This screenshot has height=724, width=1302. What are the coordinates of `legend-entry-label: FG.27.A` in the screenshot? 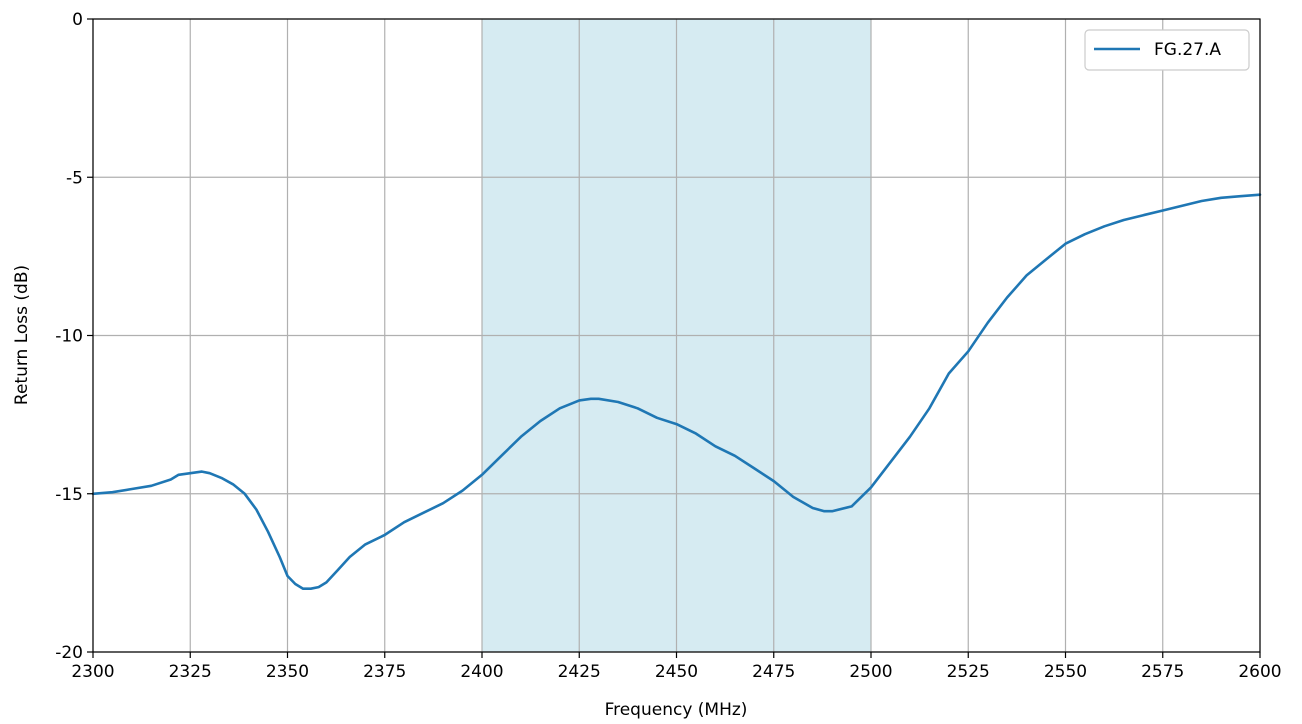 It's located at (1187, 50).